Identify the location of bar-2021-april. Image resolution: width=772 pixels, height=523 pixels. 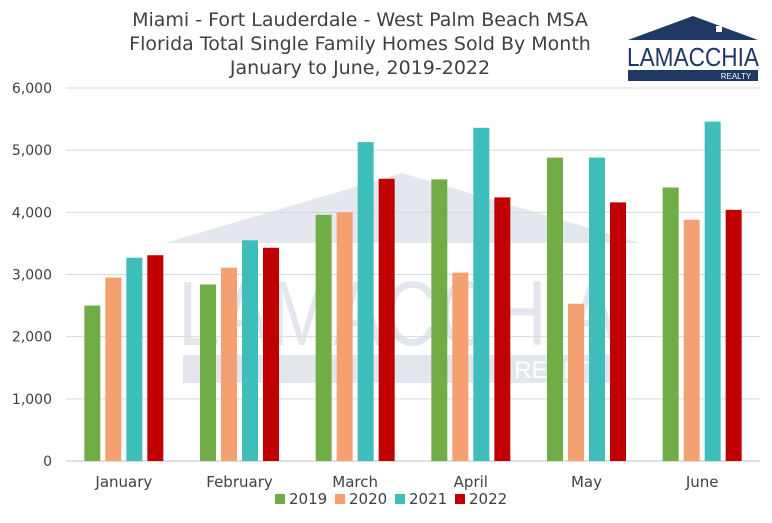
(481, 294).